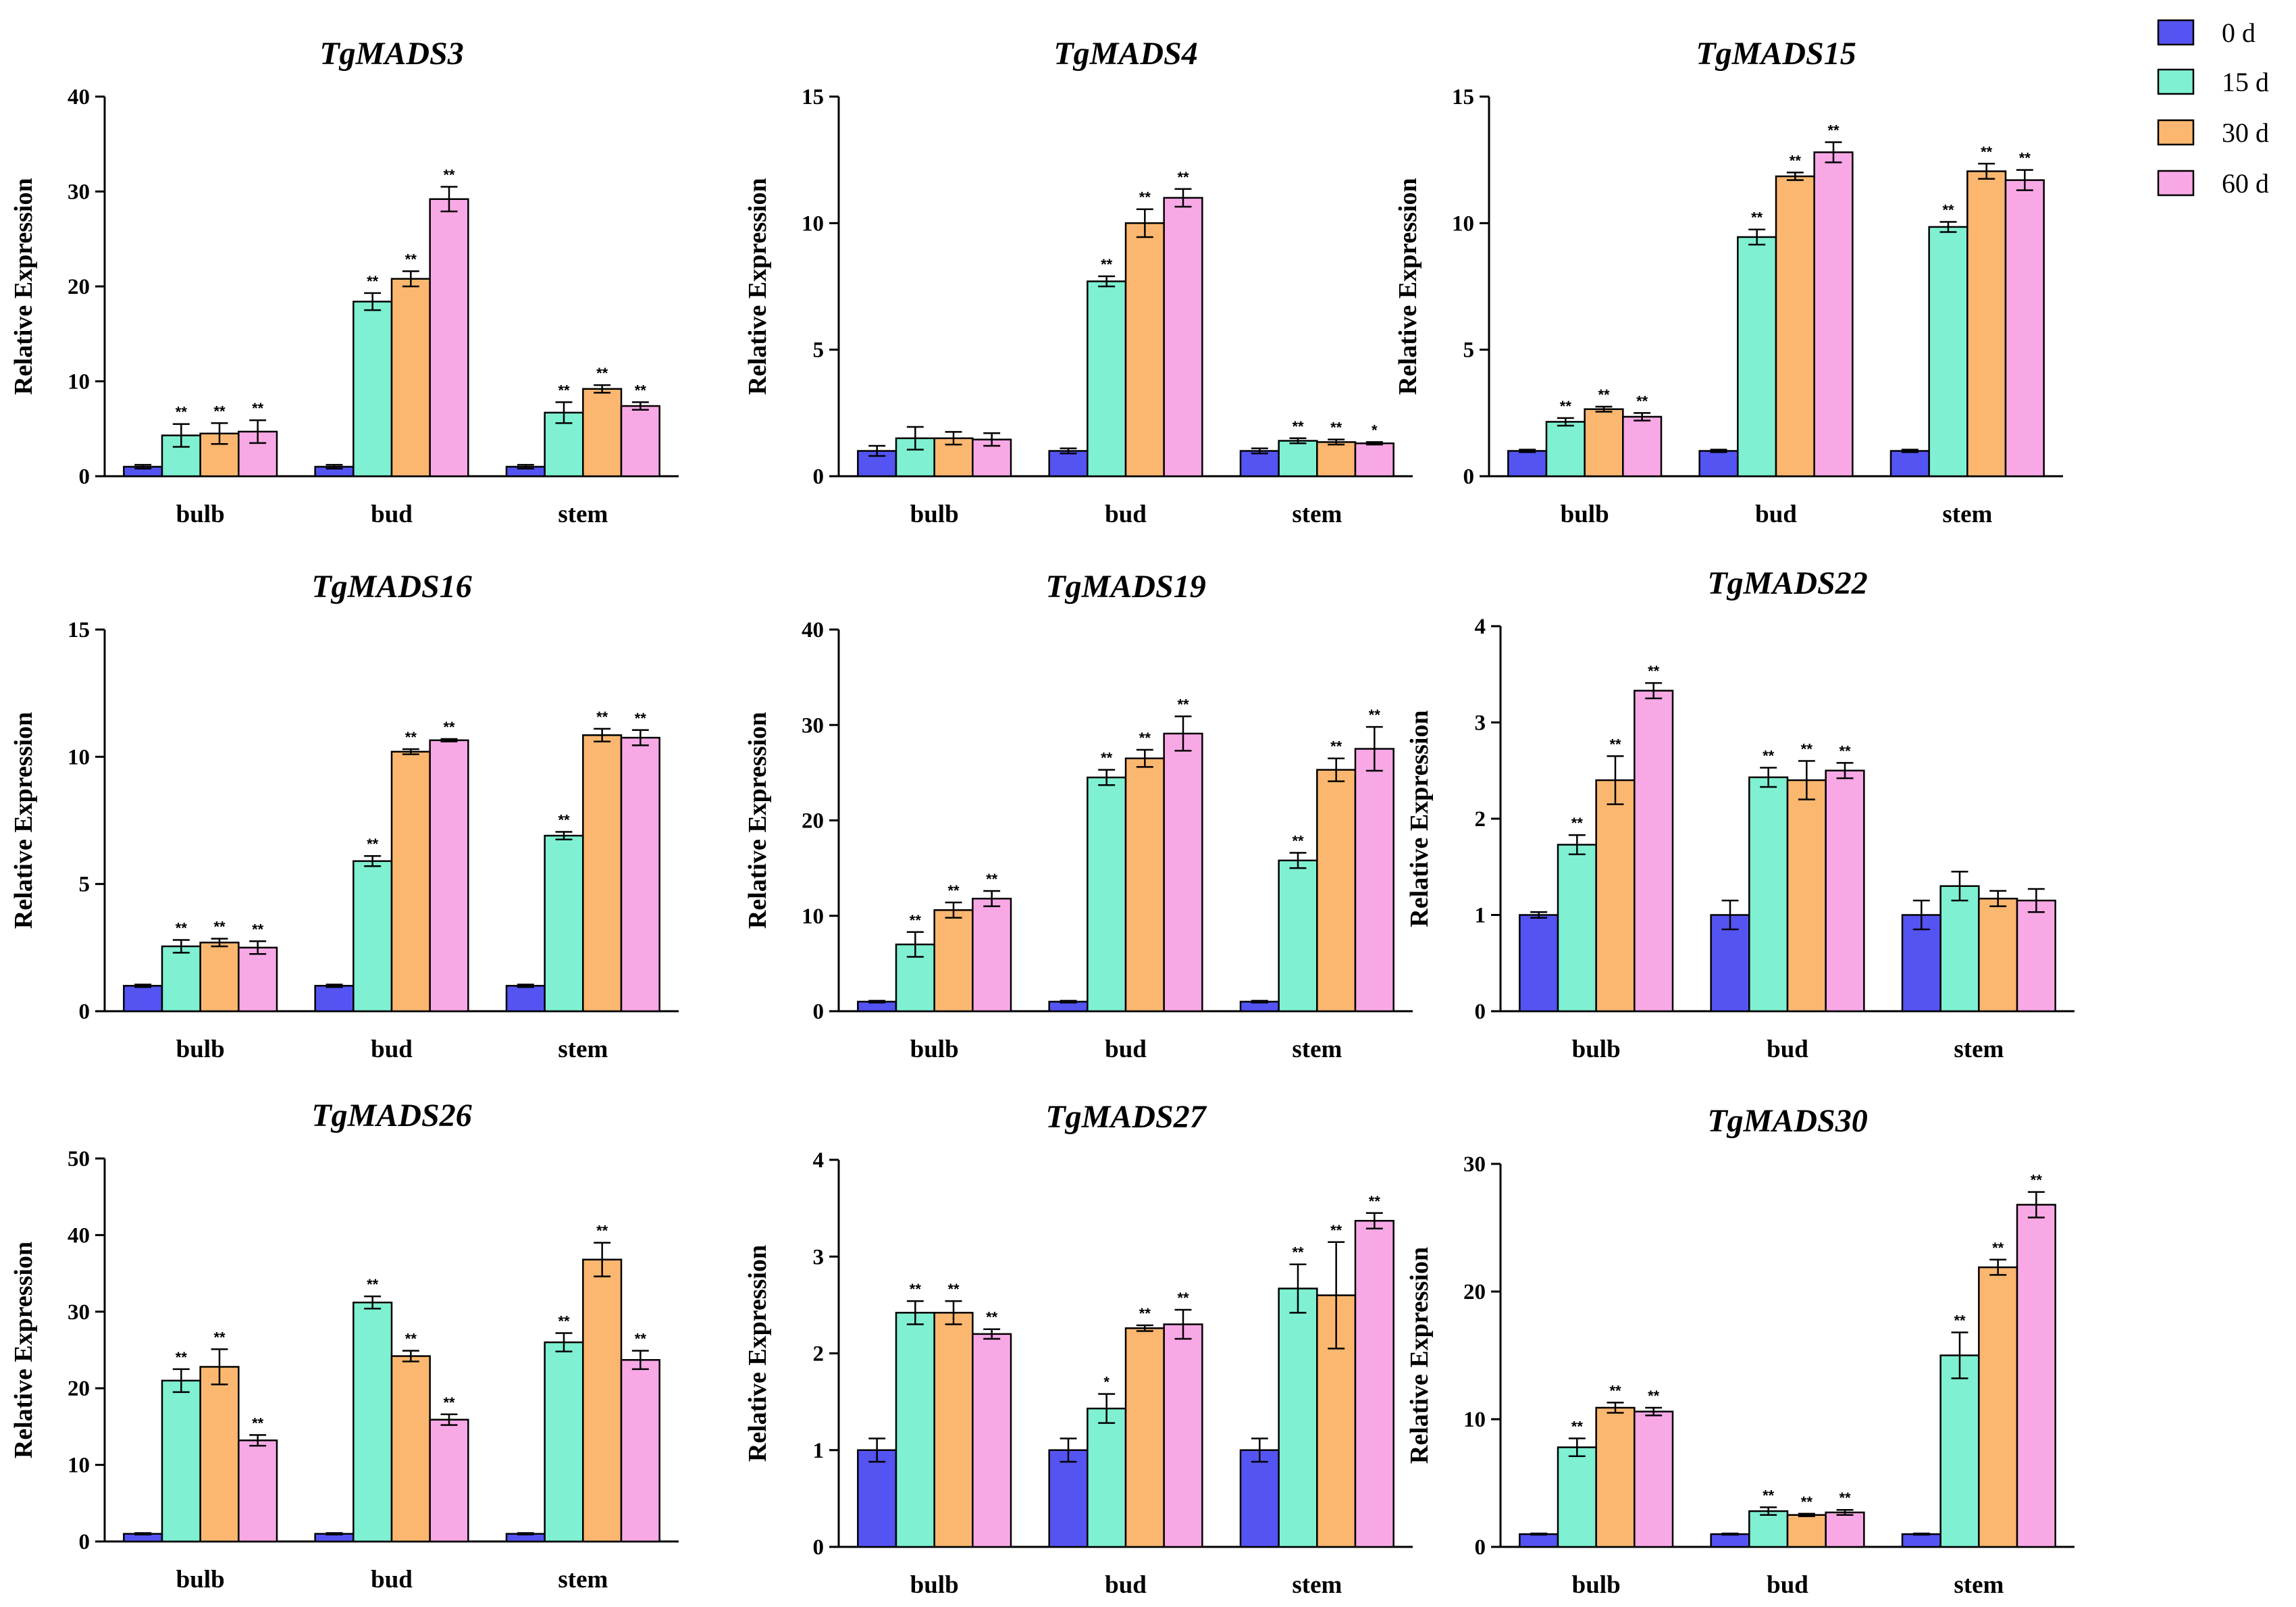 Image resolution: width=2296 pixels, height=1607 pixels. Describe the element at coordinates (819, 1257) in the screenshot. I see `y-tick-label: 3` at that location.